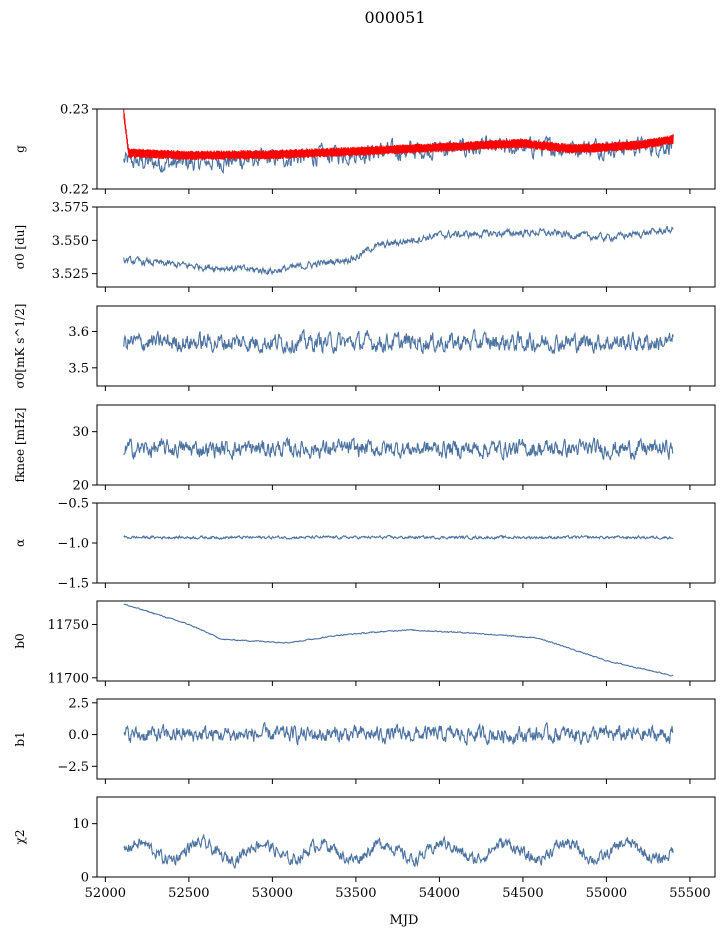 The image size is (725, 936). What do you see at coordinates (105, 893) in the screenshot?
I see `x-tick-label-0: 52000` at bounding box center [105, 893].